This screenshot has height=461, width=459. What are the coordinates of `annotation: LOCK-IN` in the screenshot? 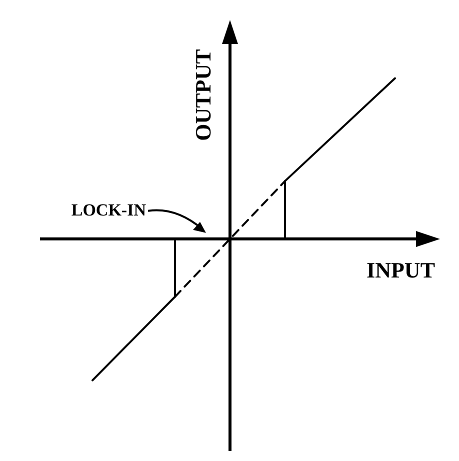 It's located at (109, 210).